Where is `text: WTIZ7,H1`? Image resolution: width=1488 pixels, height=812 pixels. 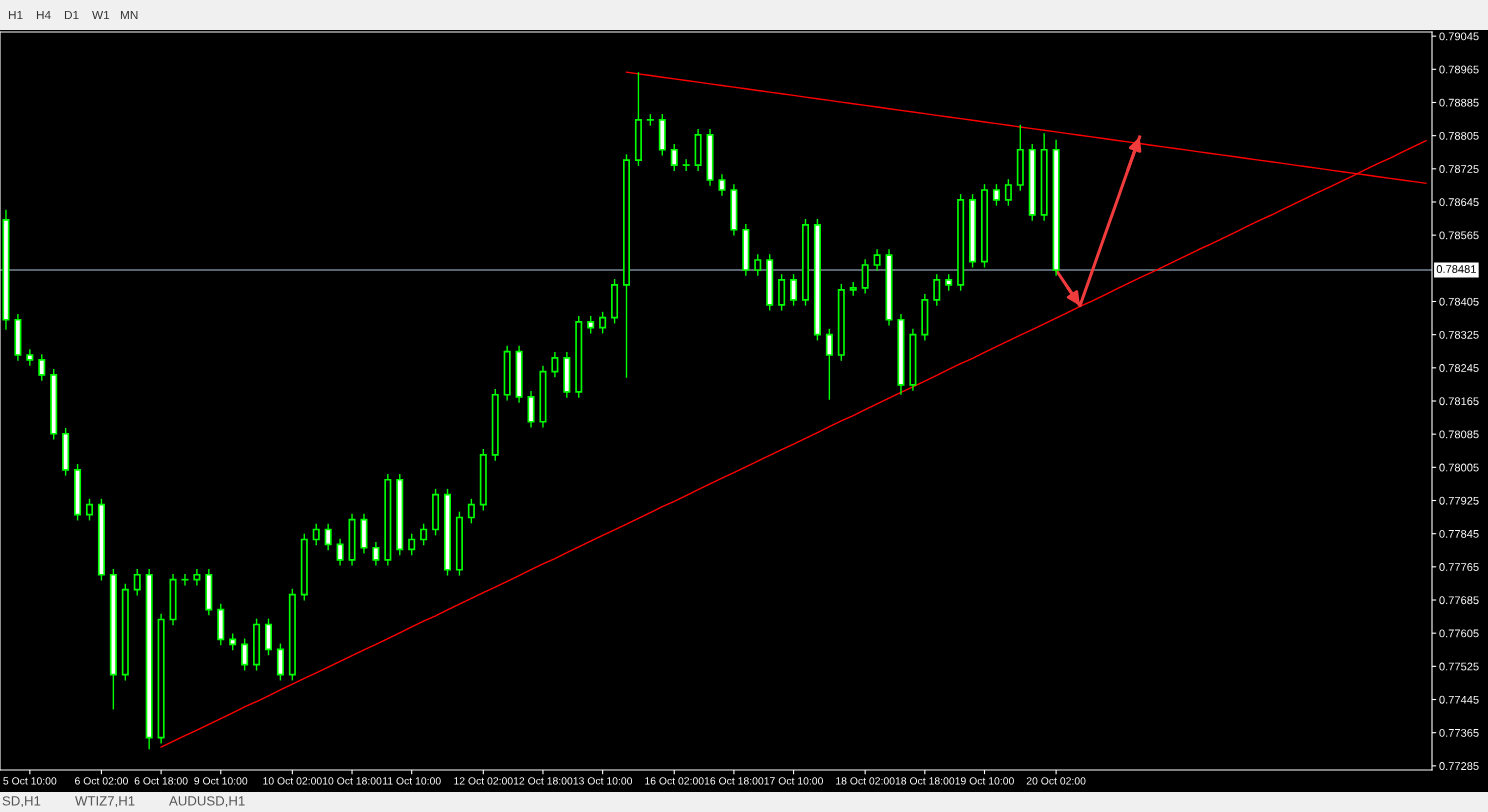 text: WTIZ7,H1 is located at coordinates (105, 802).